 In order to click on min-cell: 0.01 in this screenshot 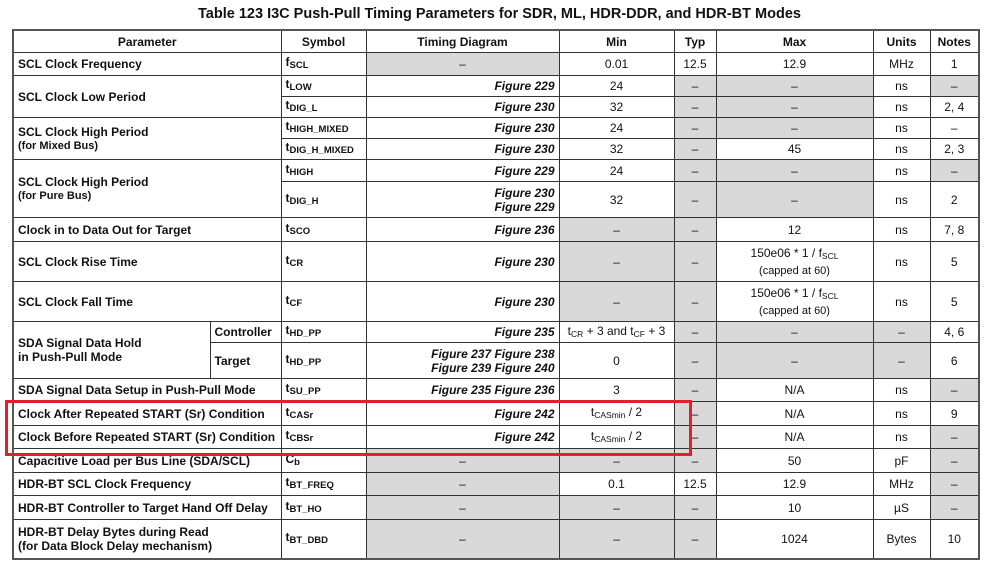, I will do `click(616, 64)`.